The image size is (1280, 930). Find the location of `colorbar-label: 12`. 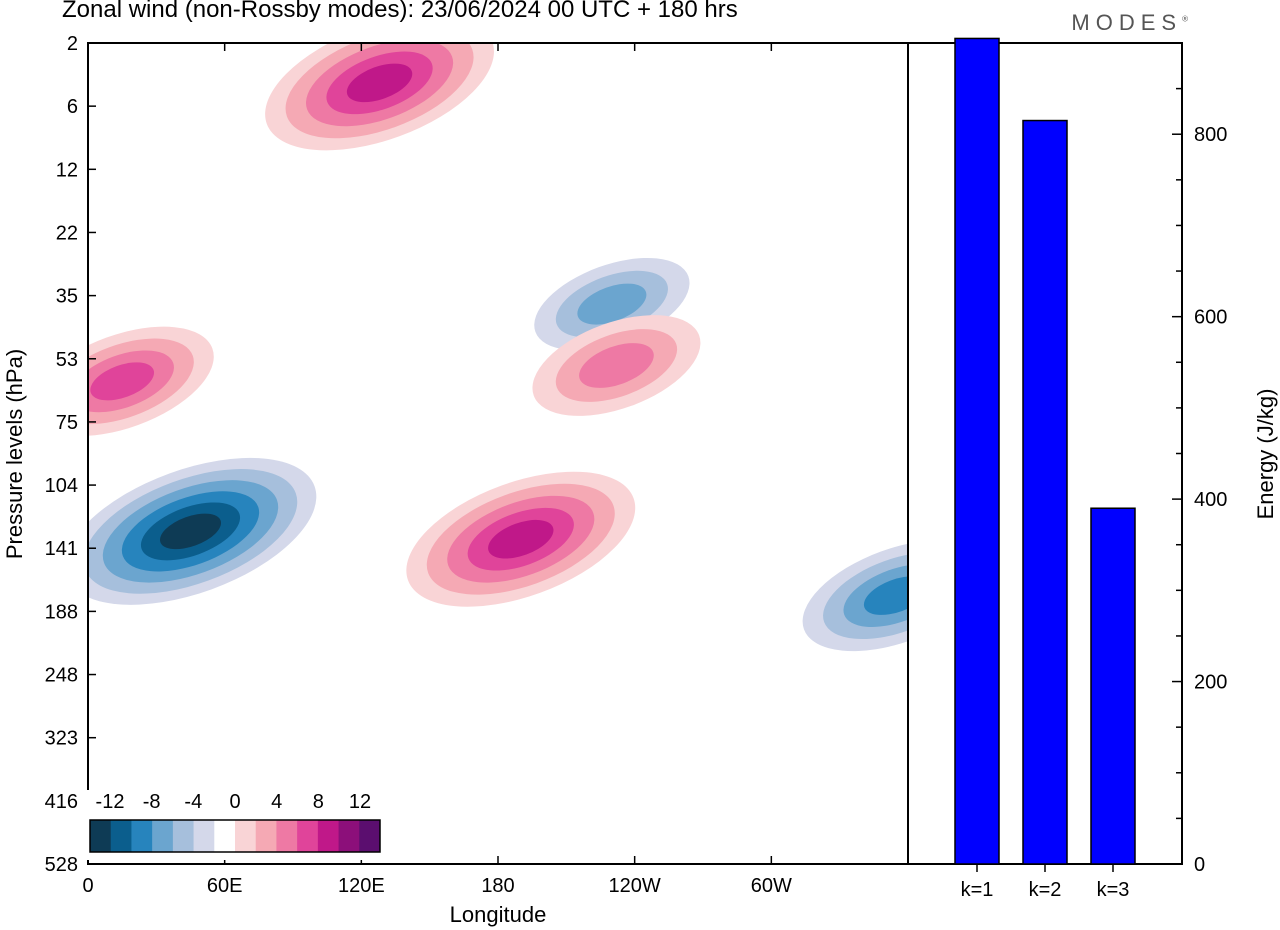

colorbar-label: 12 is located at coordinates (360, 802).